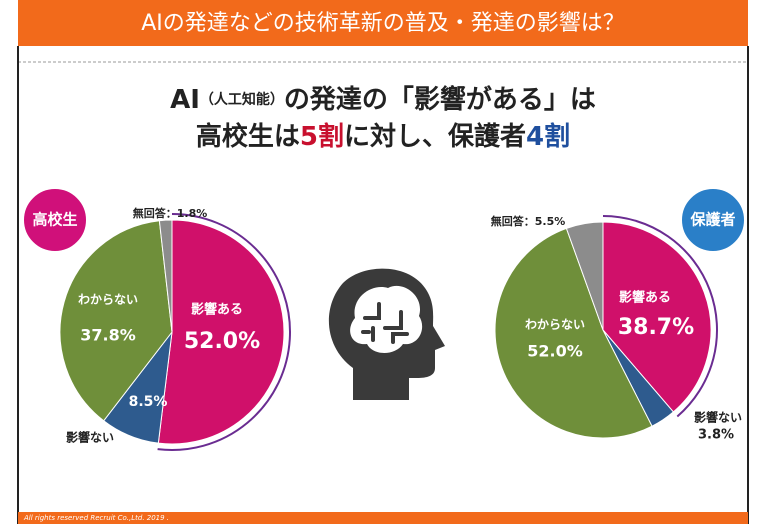 Image resolution: width=765 pixels, height=524 pixels. I want to click on brain-lines, so click(385, 323).